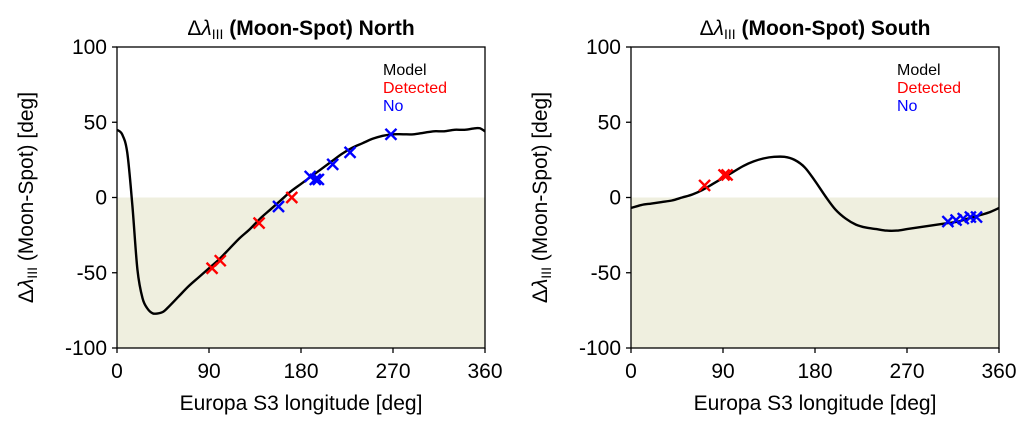 This screenshot has height=440, width=1035. What do you see at coordinates (300, 29) in the screenshot?
I see `chart-title: ΔλIII (Moon-Spot) North` at bounding box center [300, 29].